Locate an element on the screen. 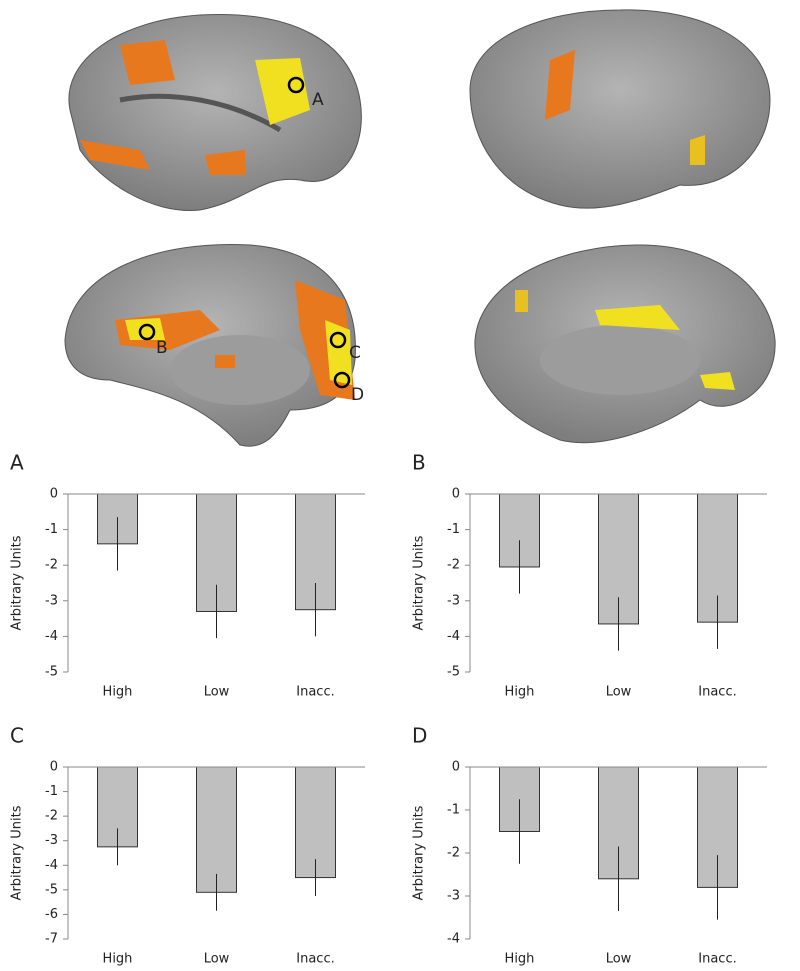 This screenshot has width=800, height=971. panel-label: B is located at coordinates (419, 463).